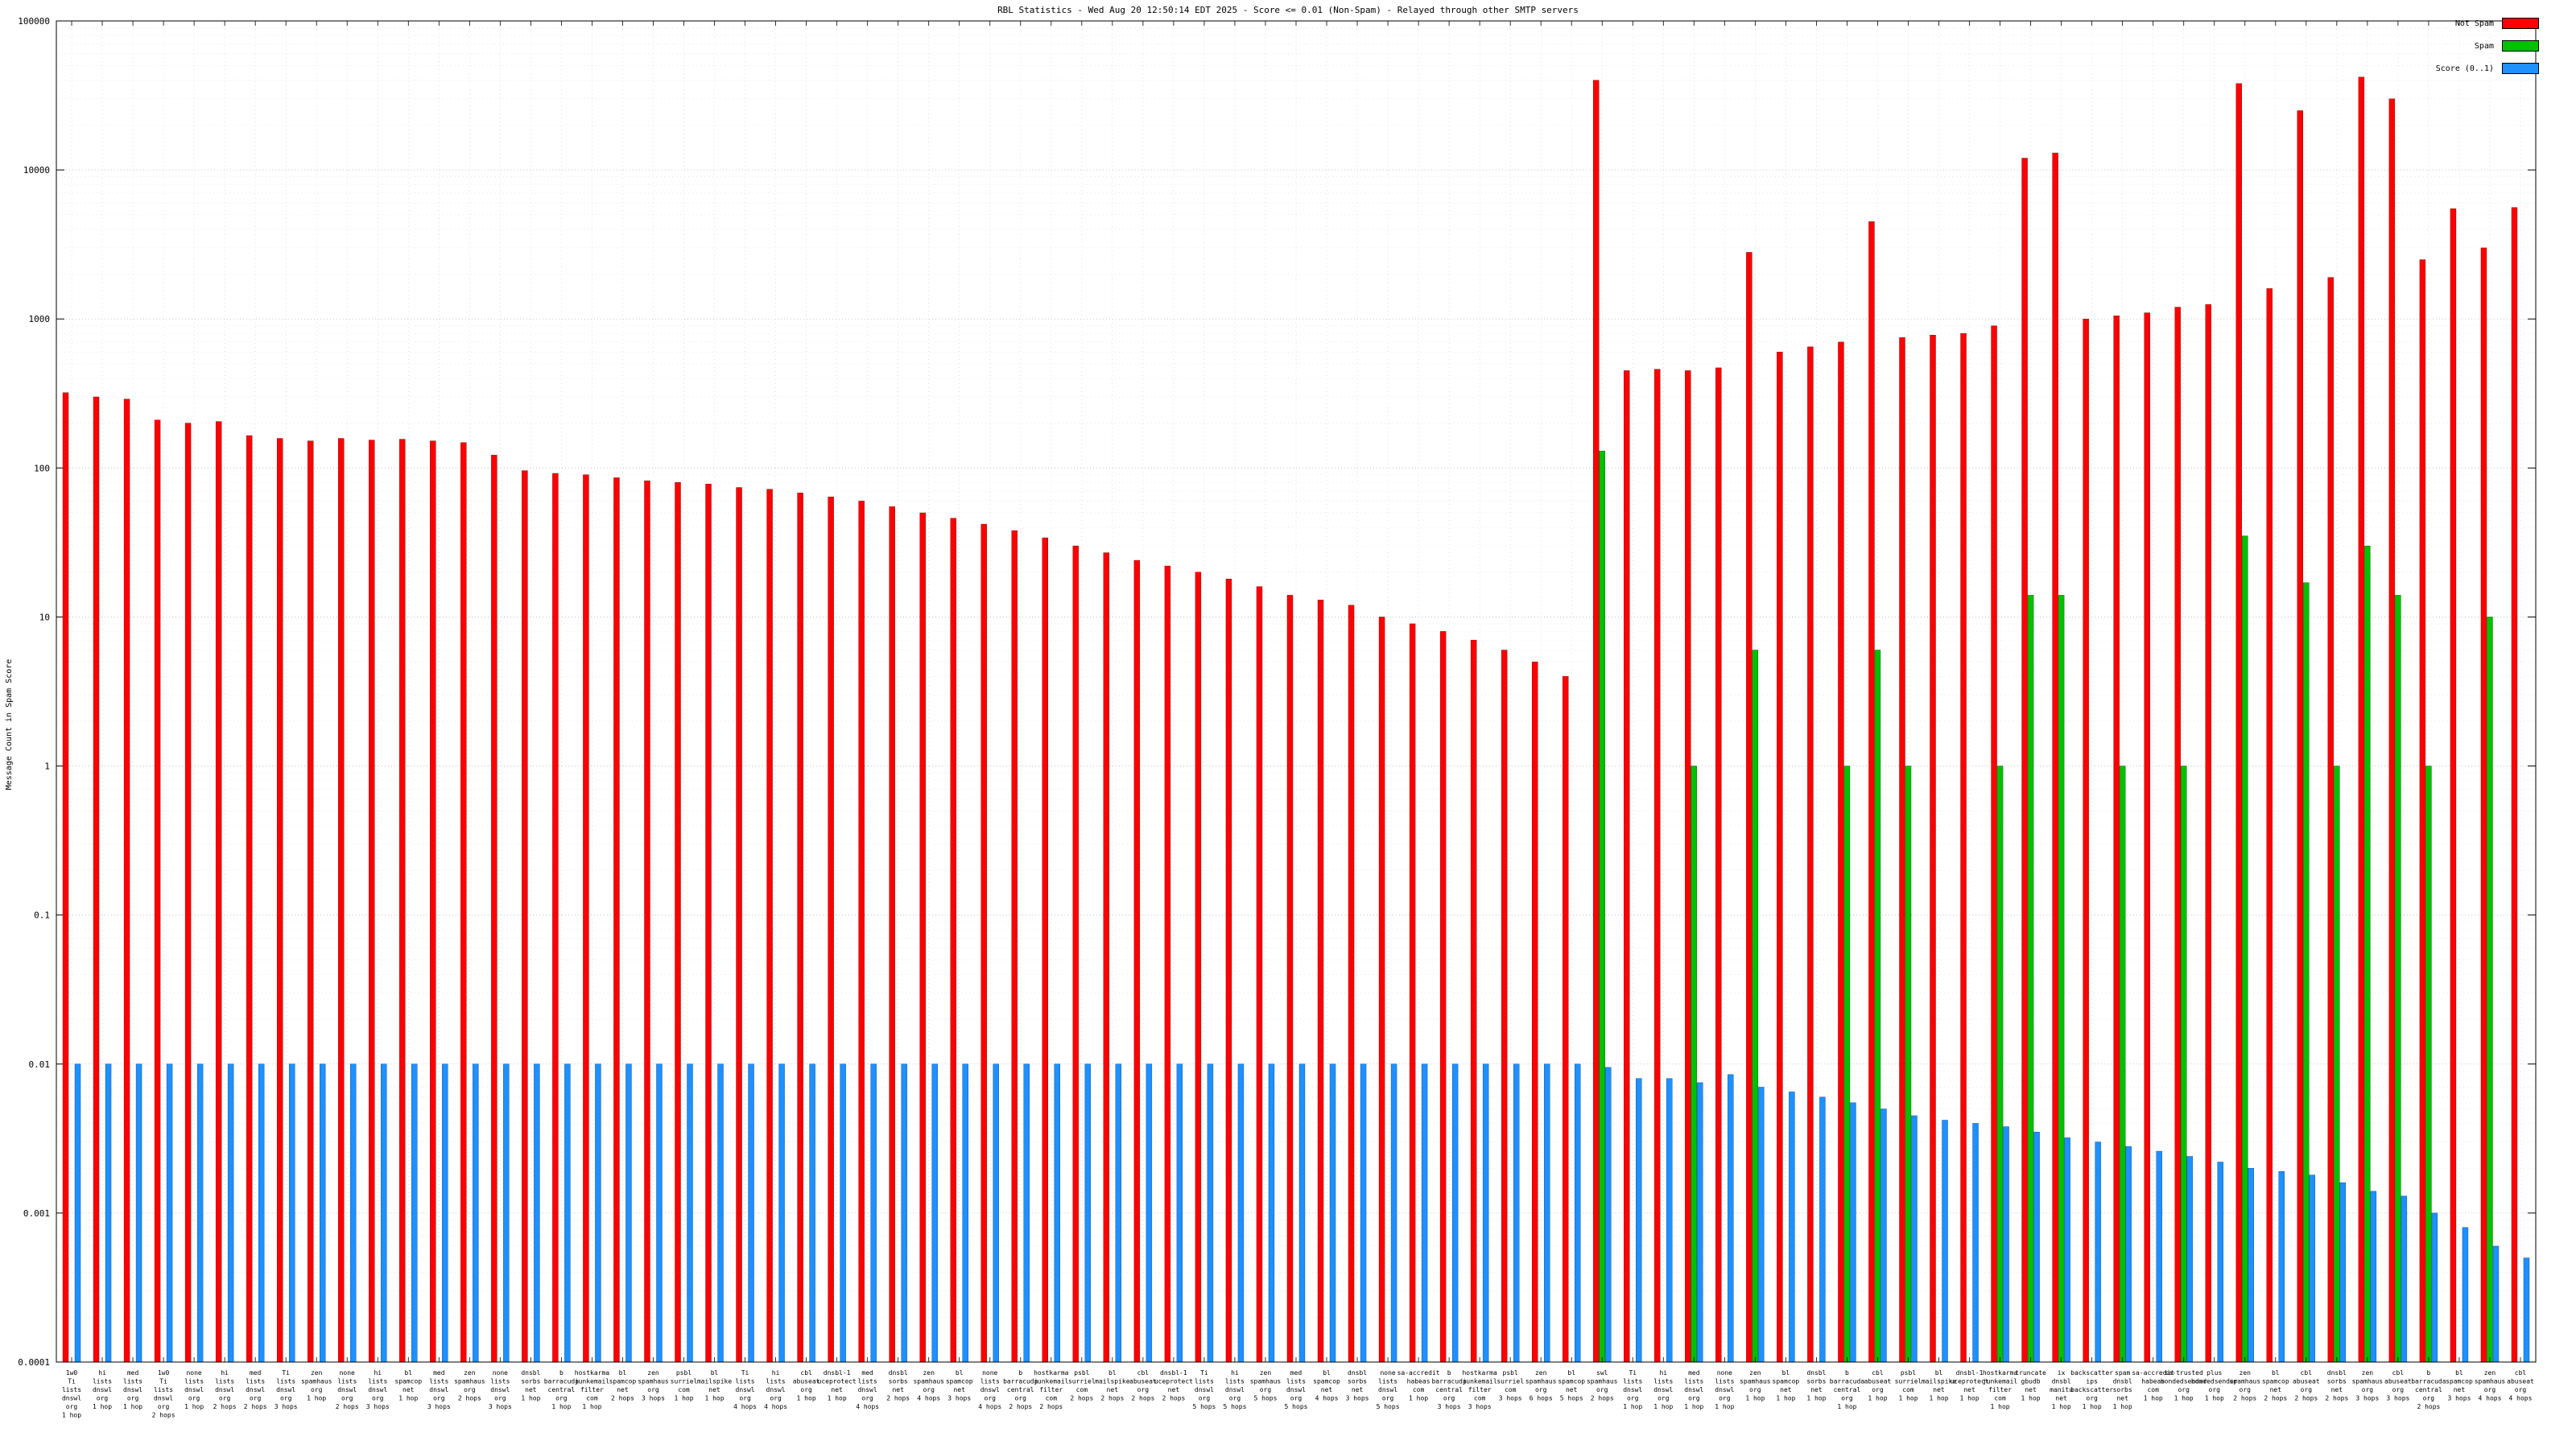 Image resolution: width=2576 pixels, height=1449 pixels. What do you see at coordinates (42, 468) in the screenshot?
I see `y-tick-label: 100` at bounding box center [42, 468].